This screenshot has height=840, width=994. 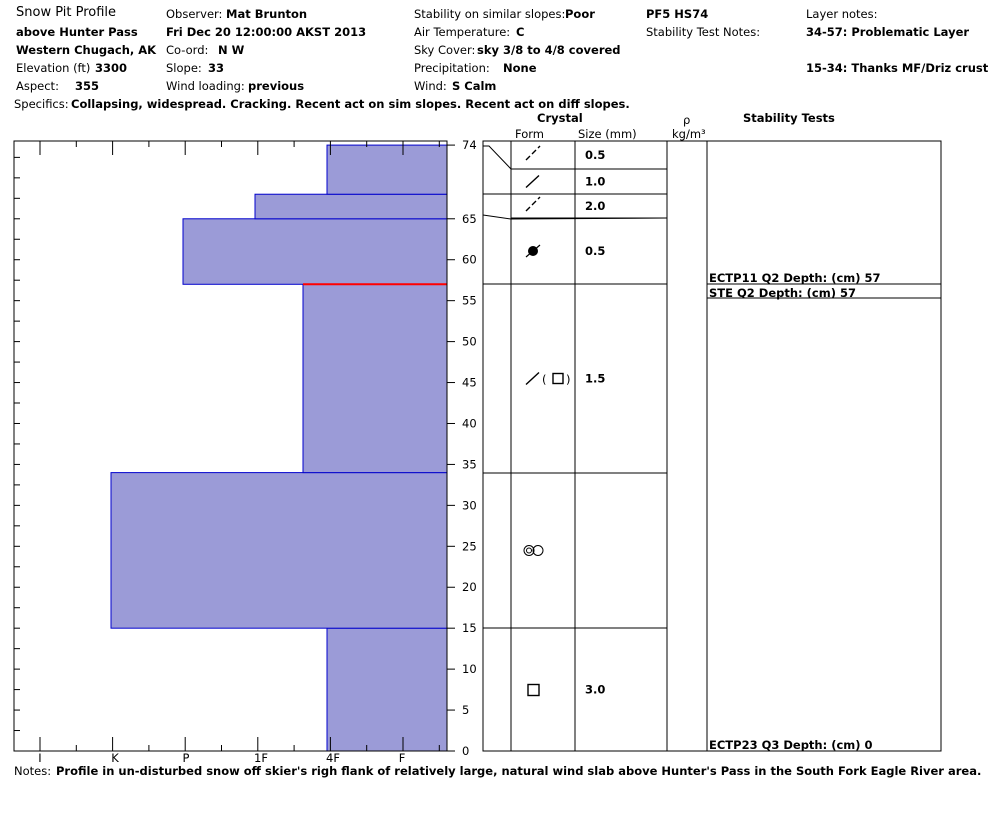 What do you see at coordinates (33, 771) in the screenshot?
I see `notes-label: Notes:` at bounding box center [33, 771].